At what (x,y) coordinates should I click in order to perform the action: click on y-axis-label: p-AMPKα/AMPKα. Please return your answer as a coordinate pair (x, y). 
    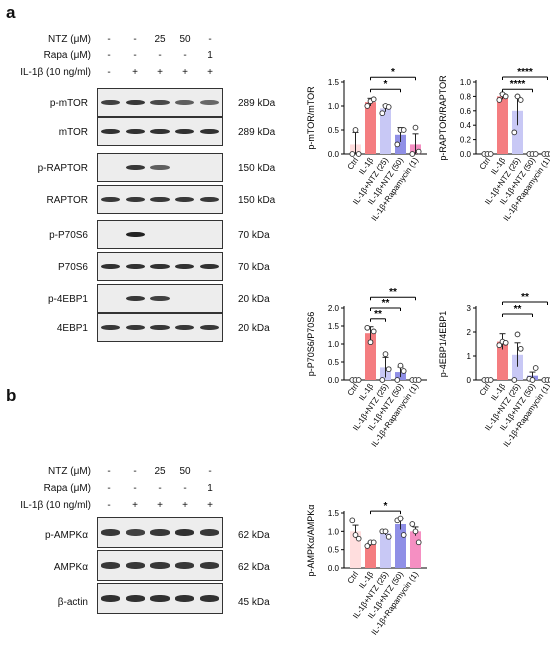
    Looking at the image, I should click on (311, 541).